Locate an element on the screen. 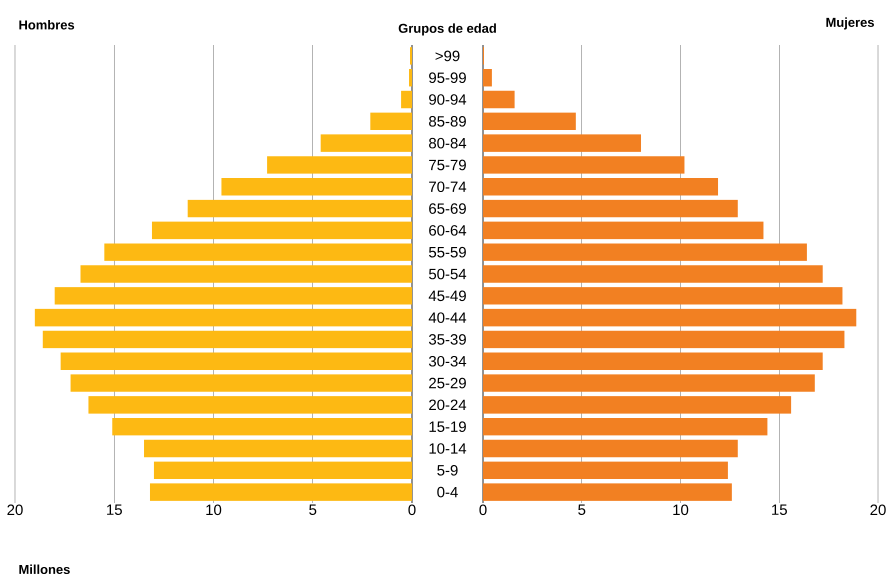  y-tick-label: 80-84 is located at coordinates (447, 143).